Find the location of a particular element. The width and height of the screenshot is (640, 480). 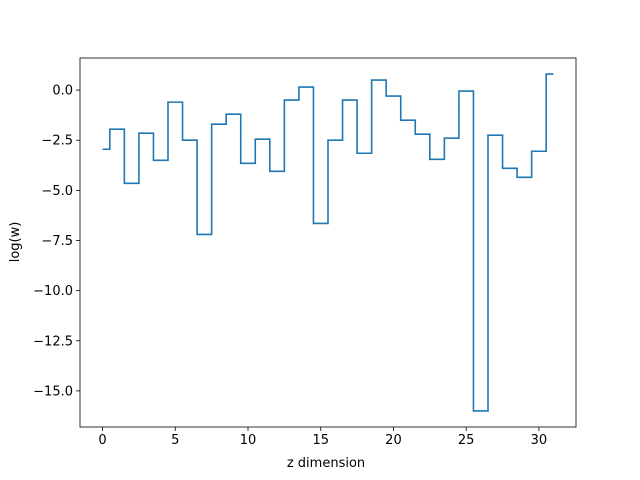

x-tick-label: 30 is located at coordinates (539, 440).